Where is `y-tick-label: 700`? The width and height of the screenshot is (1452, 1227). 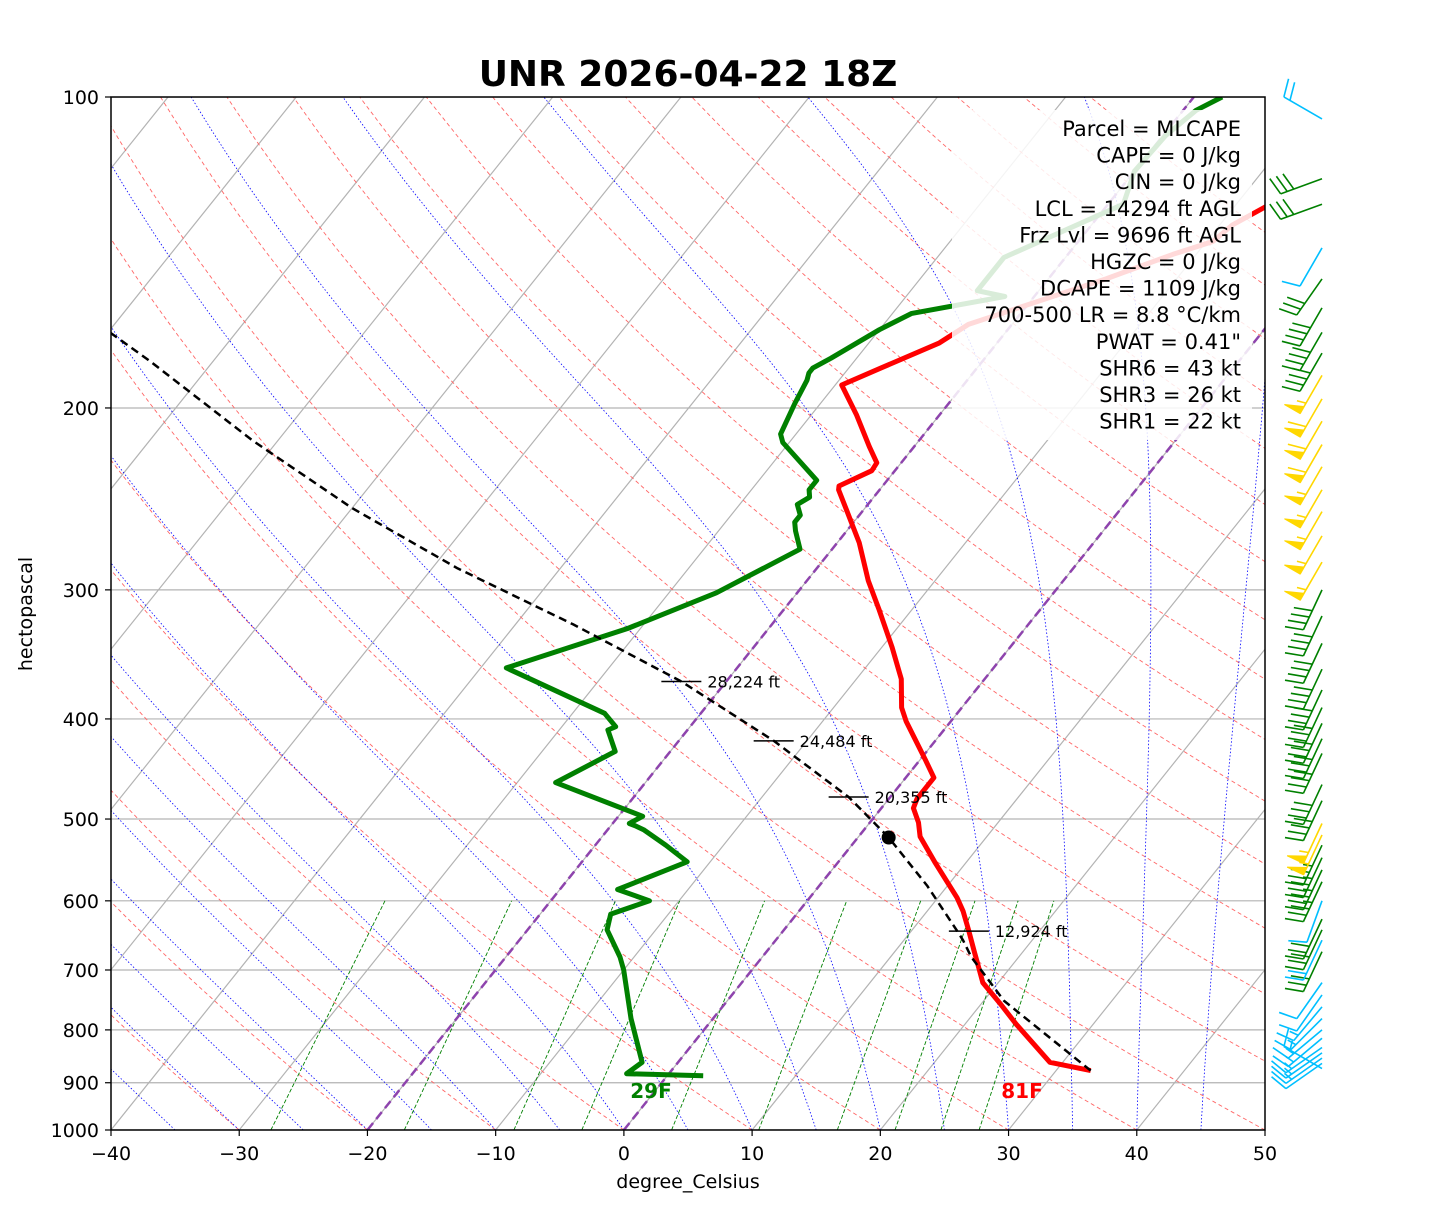 y-tick-label: 700 is located at coordinates (81, 971).